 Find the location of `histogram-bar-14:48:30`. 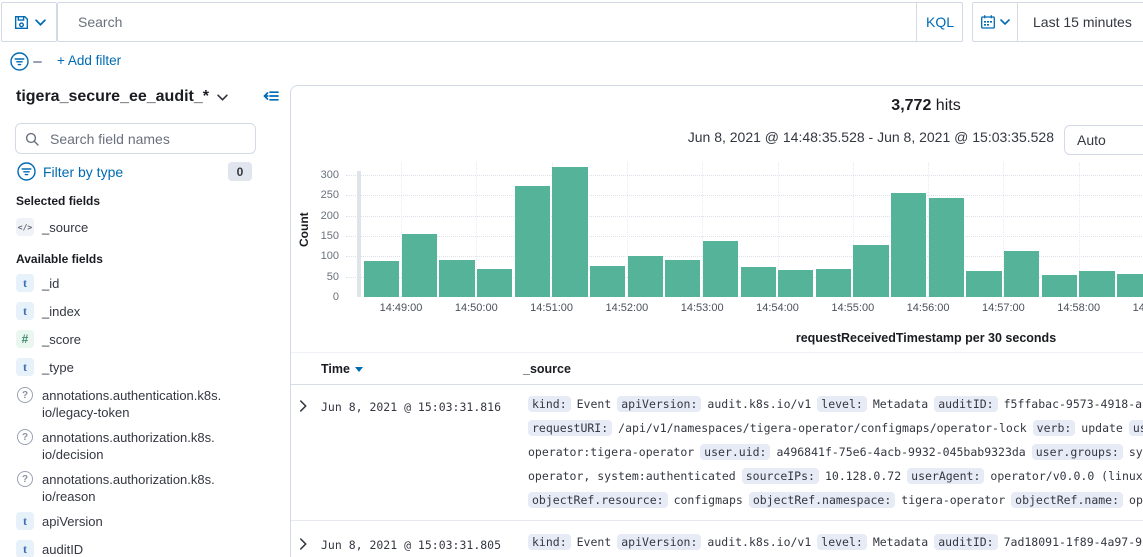

histogram-bar-14:48:30 is located at coordinates (382, 278).